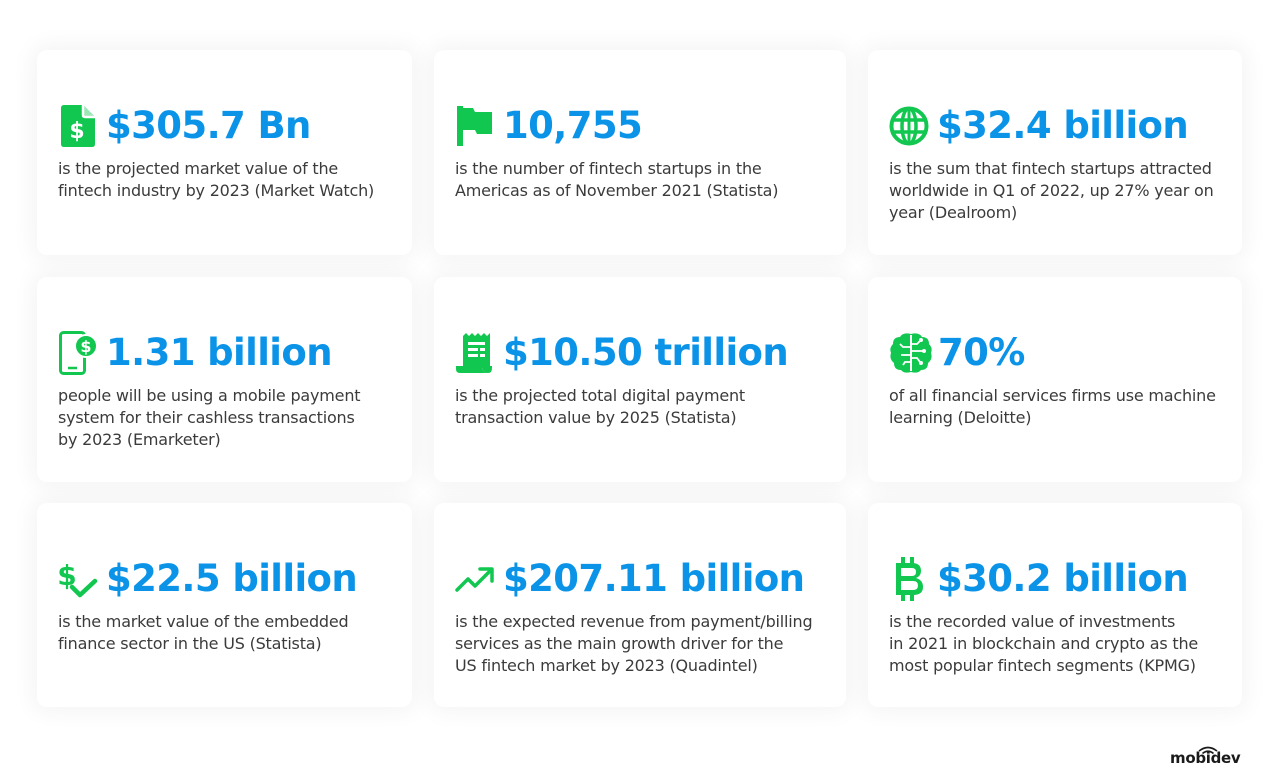  Describe the element at coordinates (646, 352) in the screenshot. I see `stat-value: $10.50 trillion` at that location.